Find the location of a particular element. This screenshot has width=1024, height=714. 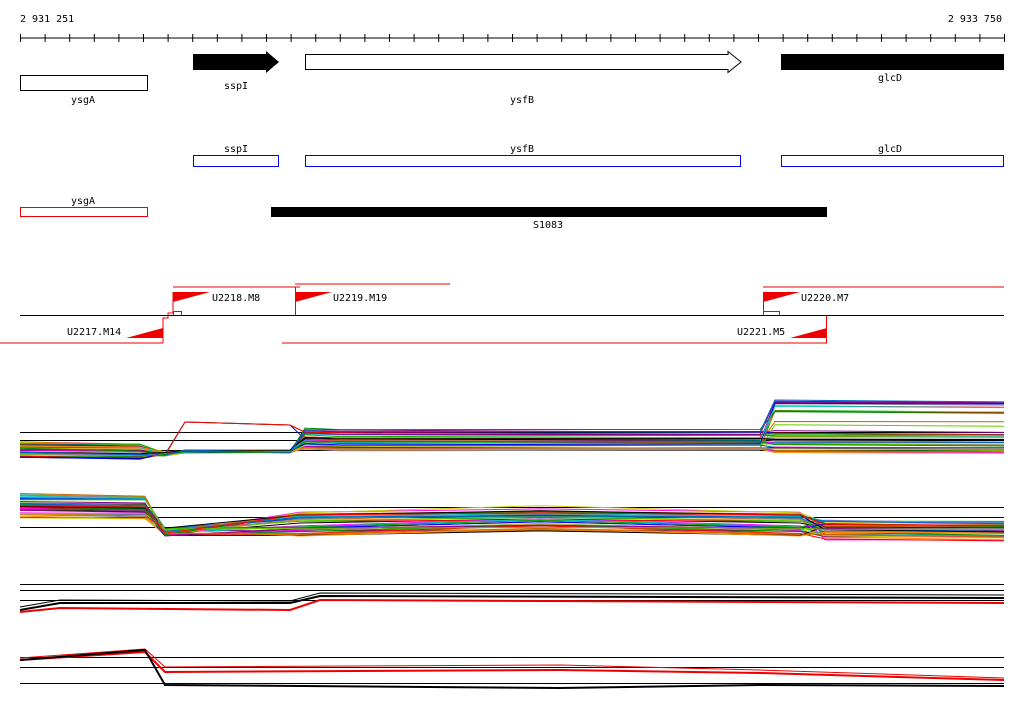

annotation-label: glcD is located at coordinates (890, 149).